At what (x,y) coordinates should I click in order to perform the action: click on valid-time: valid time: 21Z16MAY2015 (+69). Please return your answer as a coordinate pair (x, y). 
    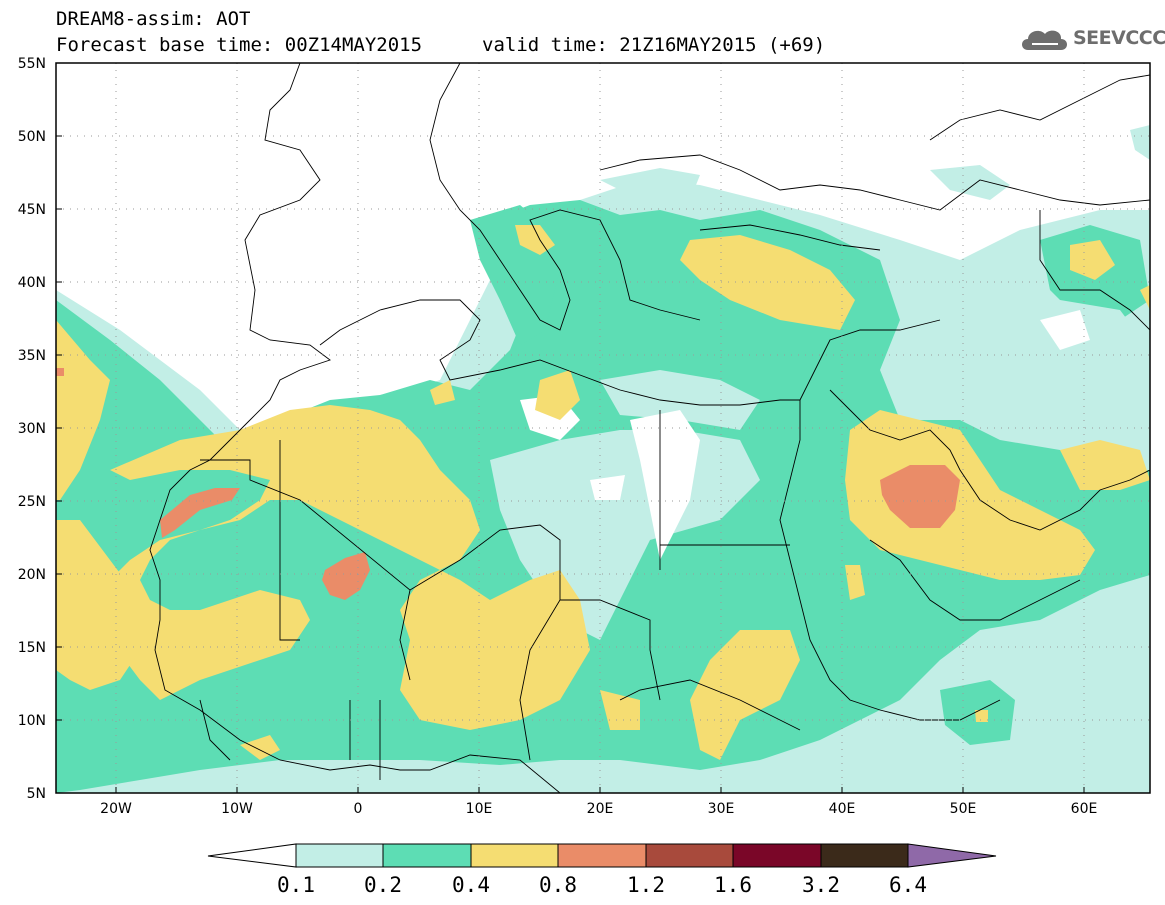
    Looking at the image, I should click on (654, 45).